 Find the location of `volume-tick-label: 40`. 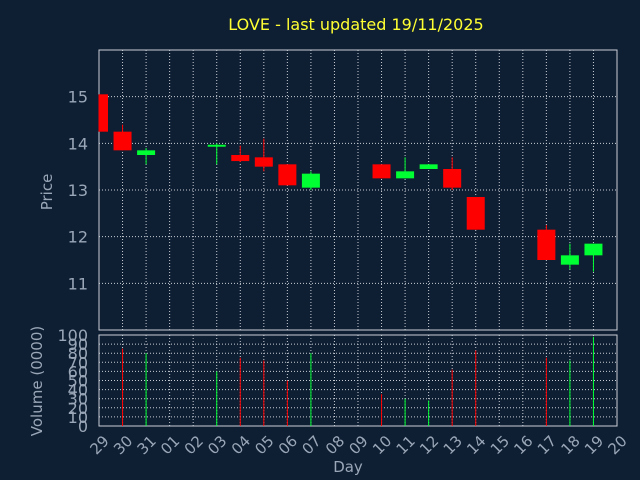

volume-tick-label: 40 is located at coordinates (78, 390).